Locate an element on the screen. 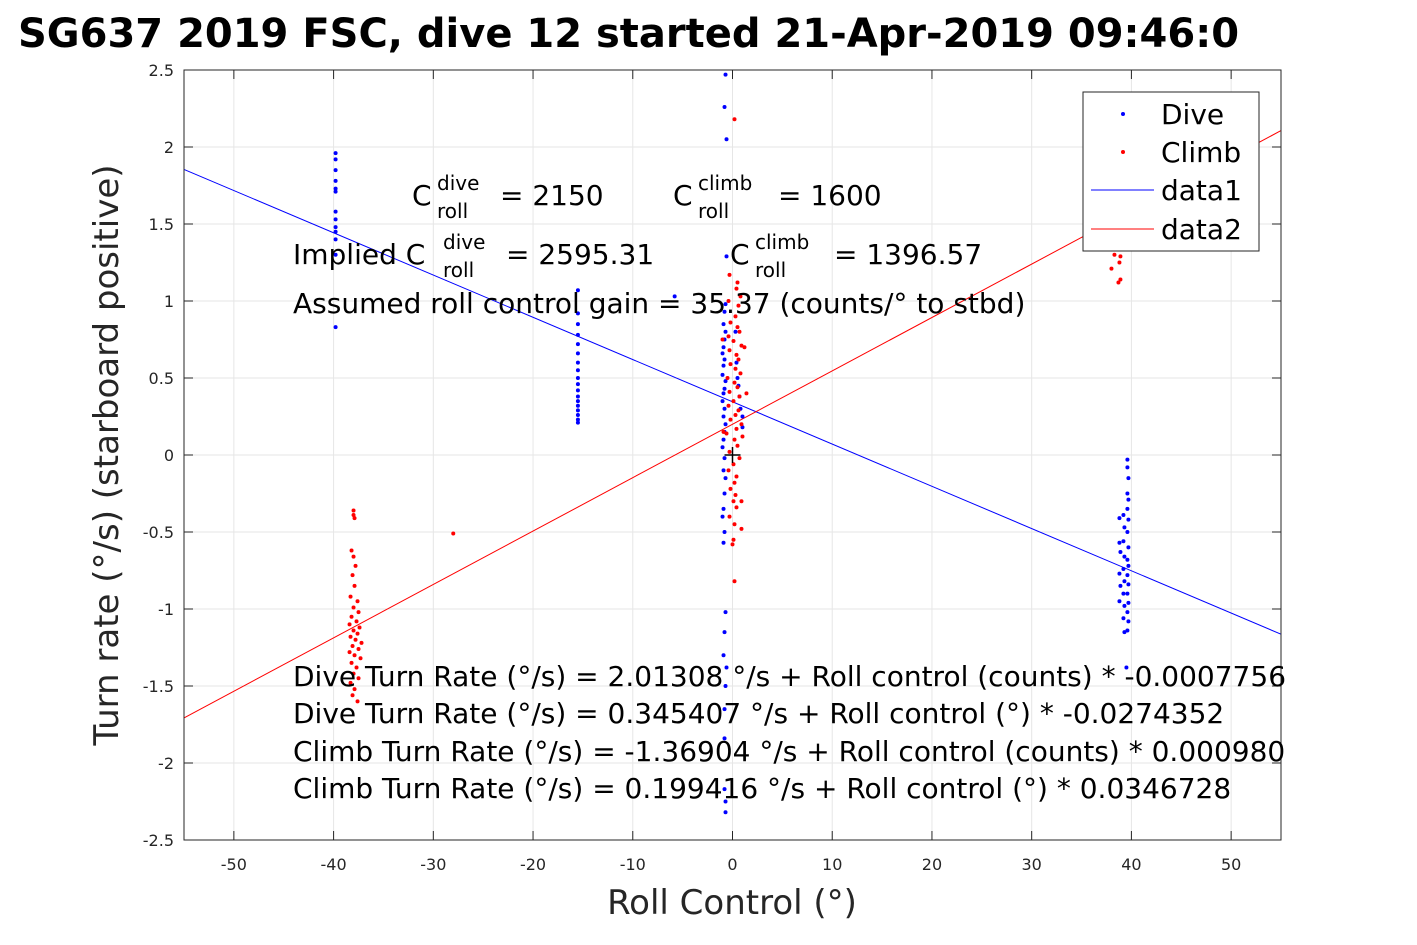  x-tick-label: 20 is located at coordinates (932, 864).